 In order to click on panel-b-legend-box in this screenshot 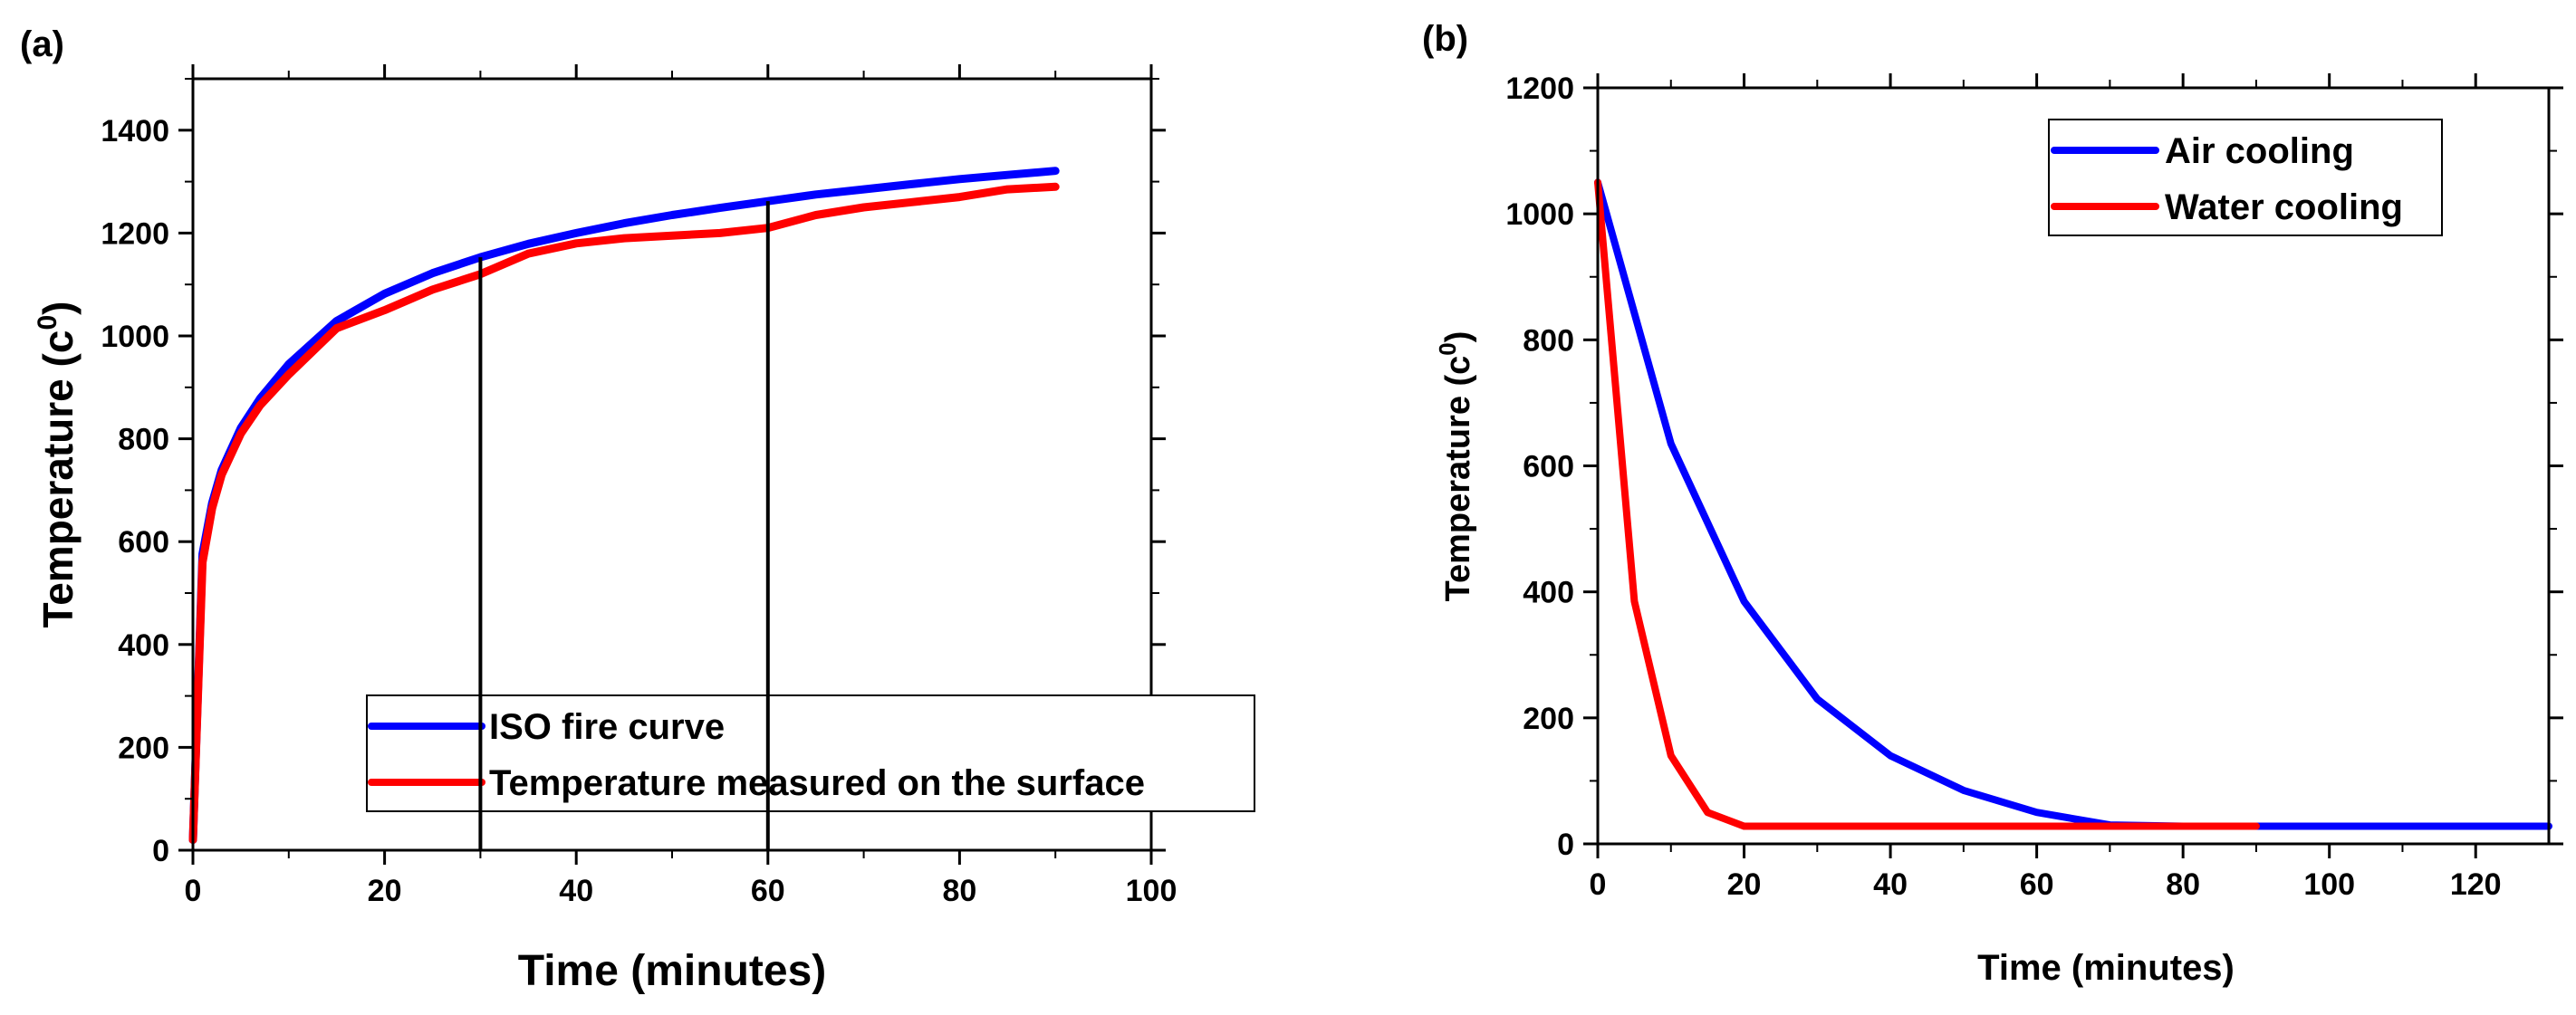, I will do `click(2245, 177)`.